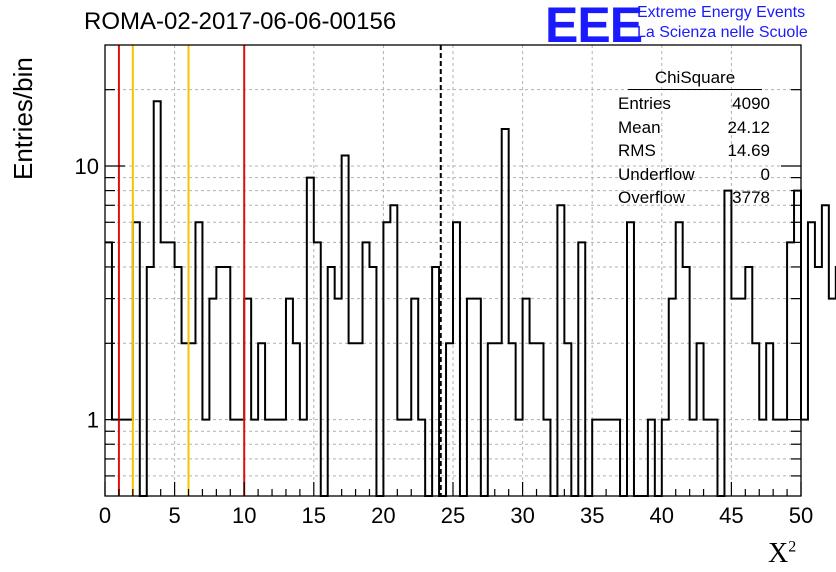 Image resolution: width=836 pixels, height=572 pixels. I want to click on x-tick-label: 5, so click(174, 515).